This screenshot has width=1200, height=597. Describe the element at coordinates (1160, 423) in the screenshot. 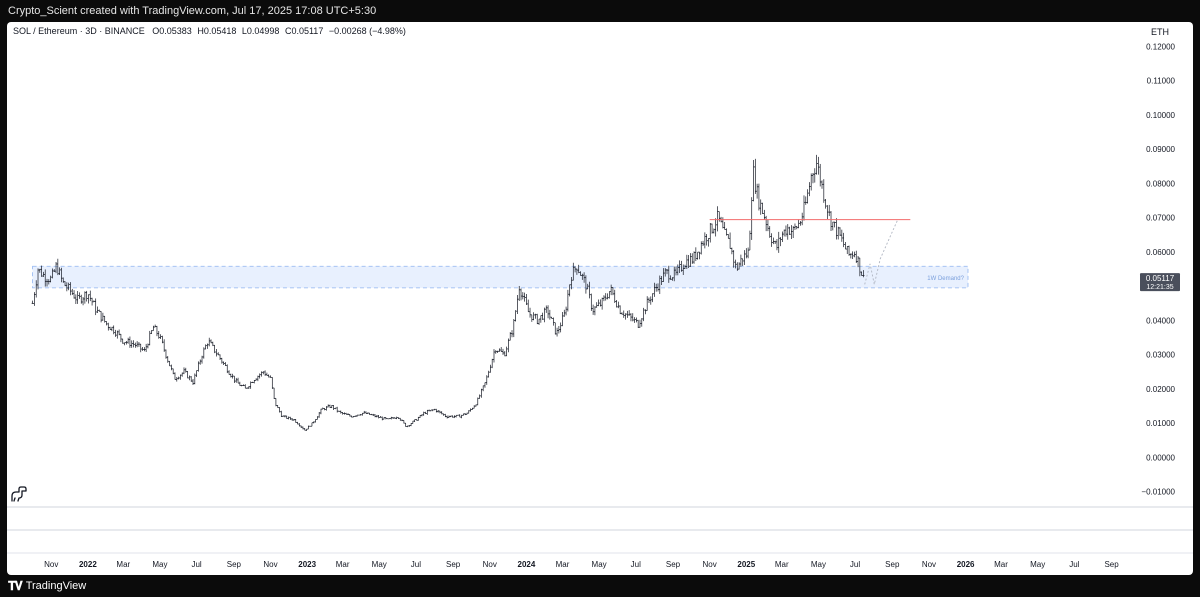

I see `y-tick-label: 0.01000` at that location.